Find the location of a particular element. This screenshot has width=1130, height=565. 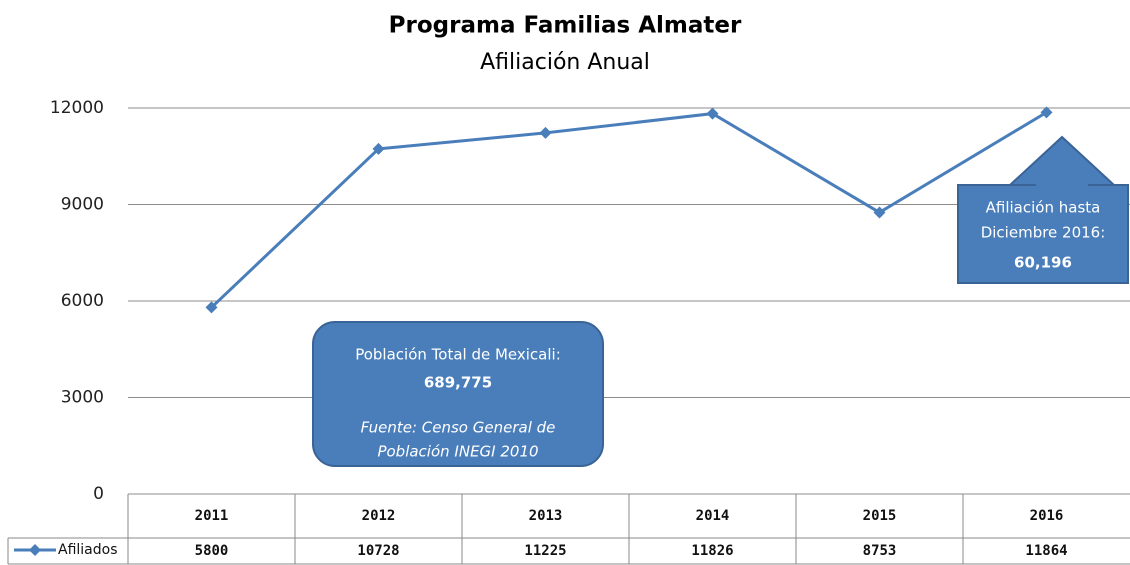

x-tick-label: 2015 is located at coordinates (880, 516).